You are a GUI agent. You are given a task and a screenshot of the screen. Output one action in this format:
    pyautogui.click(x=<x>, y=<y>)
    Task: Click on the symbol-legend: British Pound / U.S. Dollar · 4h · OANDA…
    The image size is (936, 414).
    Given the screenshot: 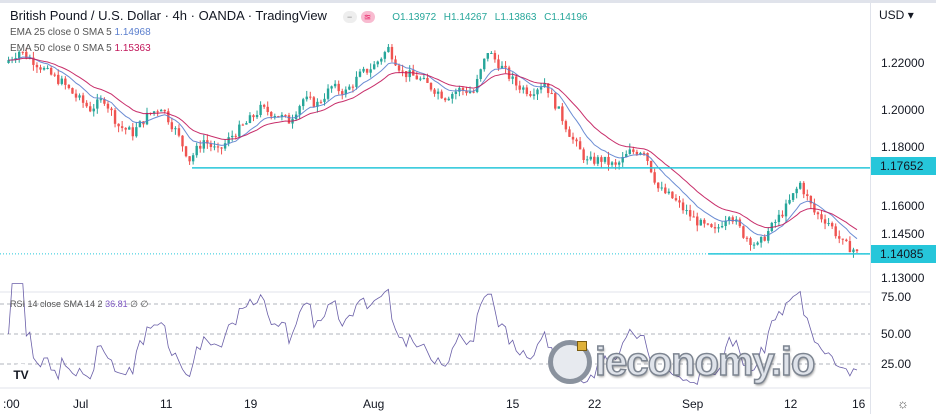 What is the action you would take?
    pyautogui.click(x=298, y=15)
    